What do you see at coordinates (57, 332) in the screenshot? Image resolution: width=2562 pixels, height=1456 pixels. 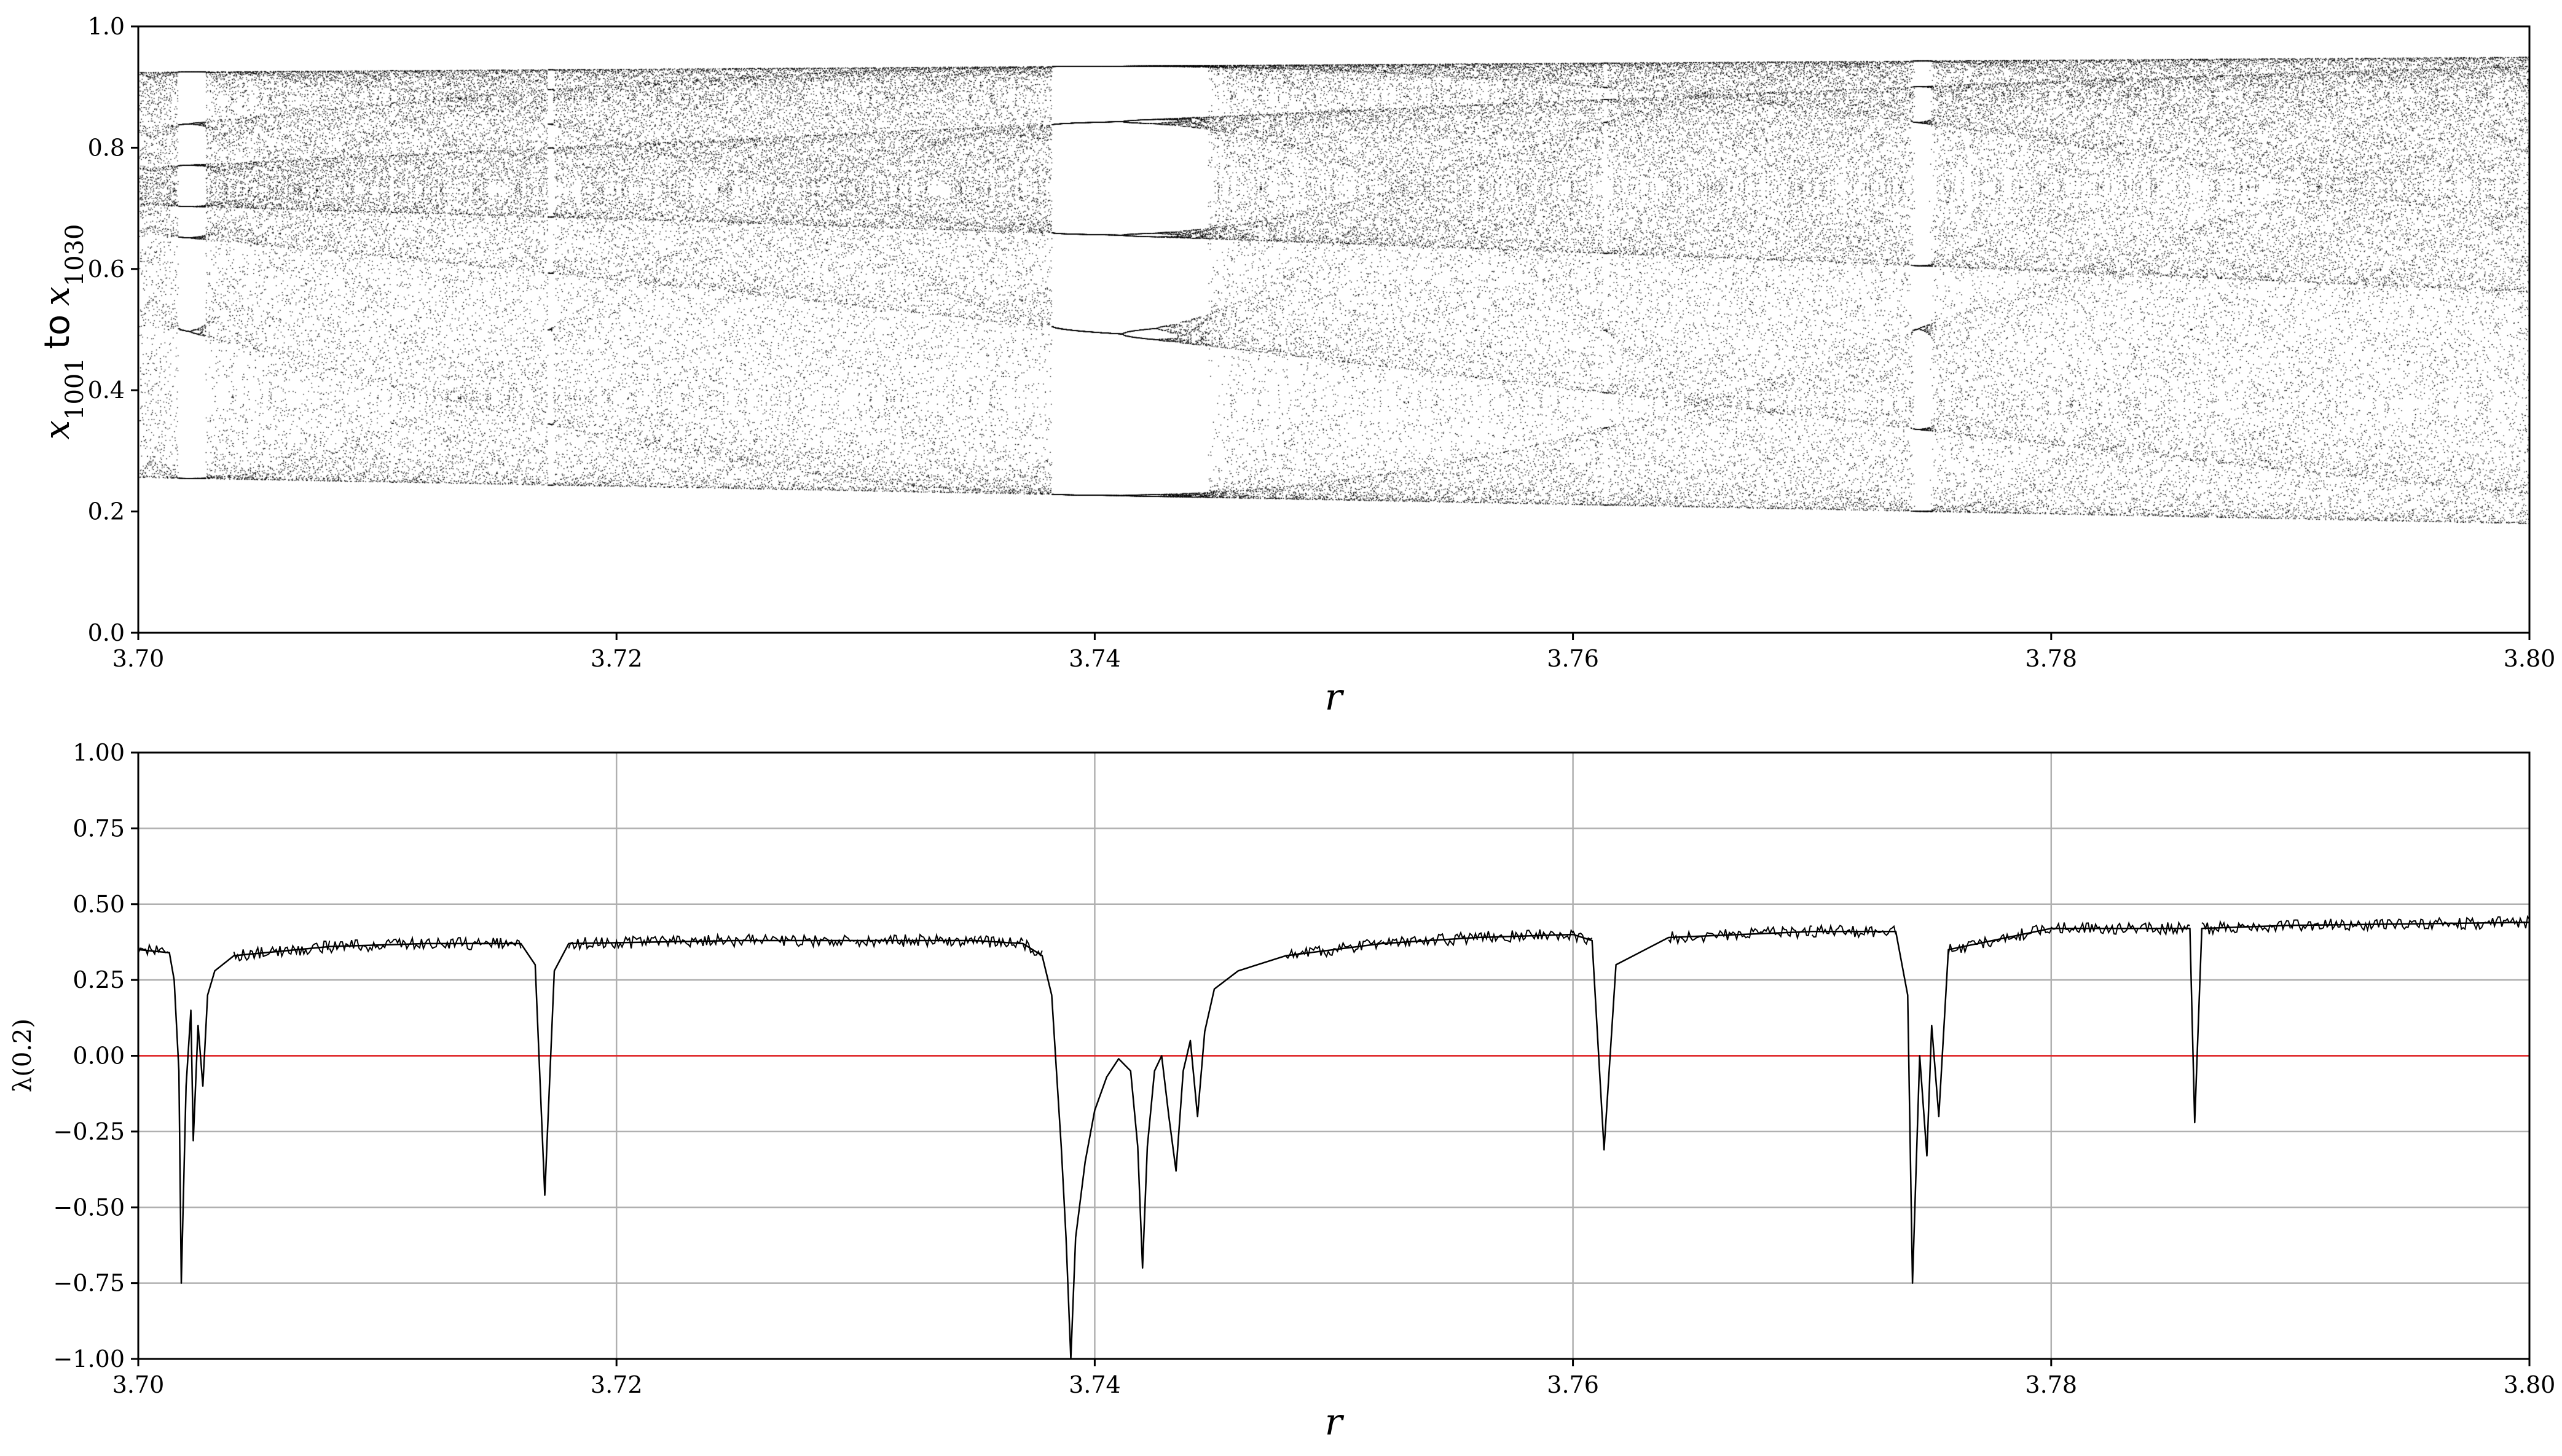 I see `bifurcation-y-label-connector: to` at bounding box center [57, 332].